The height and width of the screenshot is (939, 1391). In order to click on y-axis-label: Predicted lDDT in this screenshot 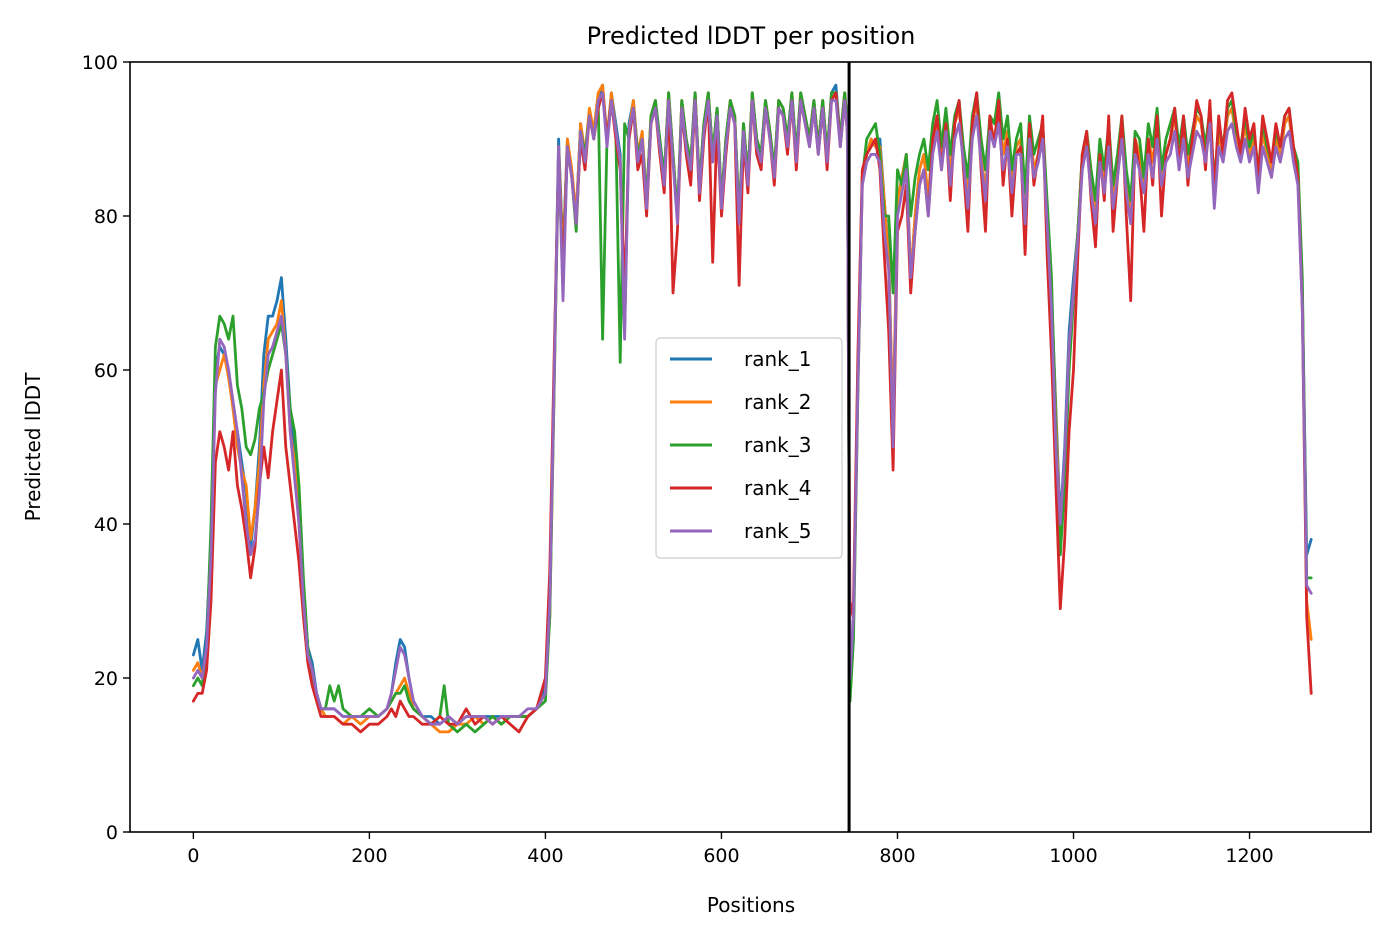, I will do `click(33, 447)`.